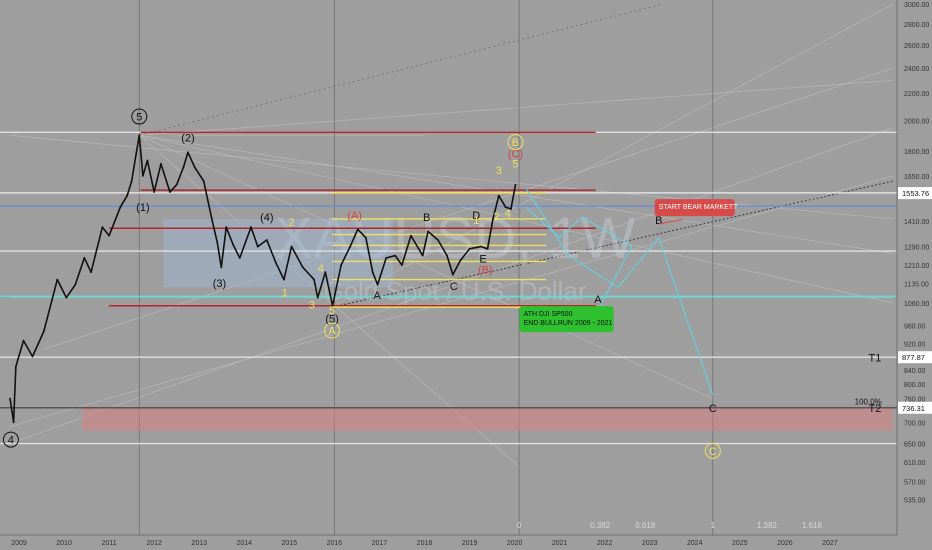 The width and height of the screenshot is (932, 550). What do you see at coordinates (916, 177) in the screenshot?
I see `y-tick-label: 1650.00` at bounding box center [916, 177].